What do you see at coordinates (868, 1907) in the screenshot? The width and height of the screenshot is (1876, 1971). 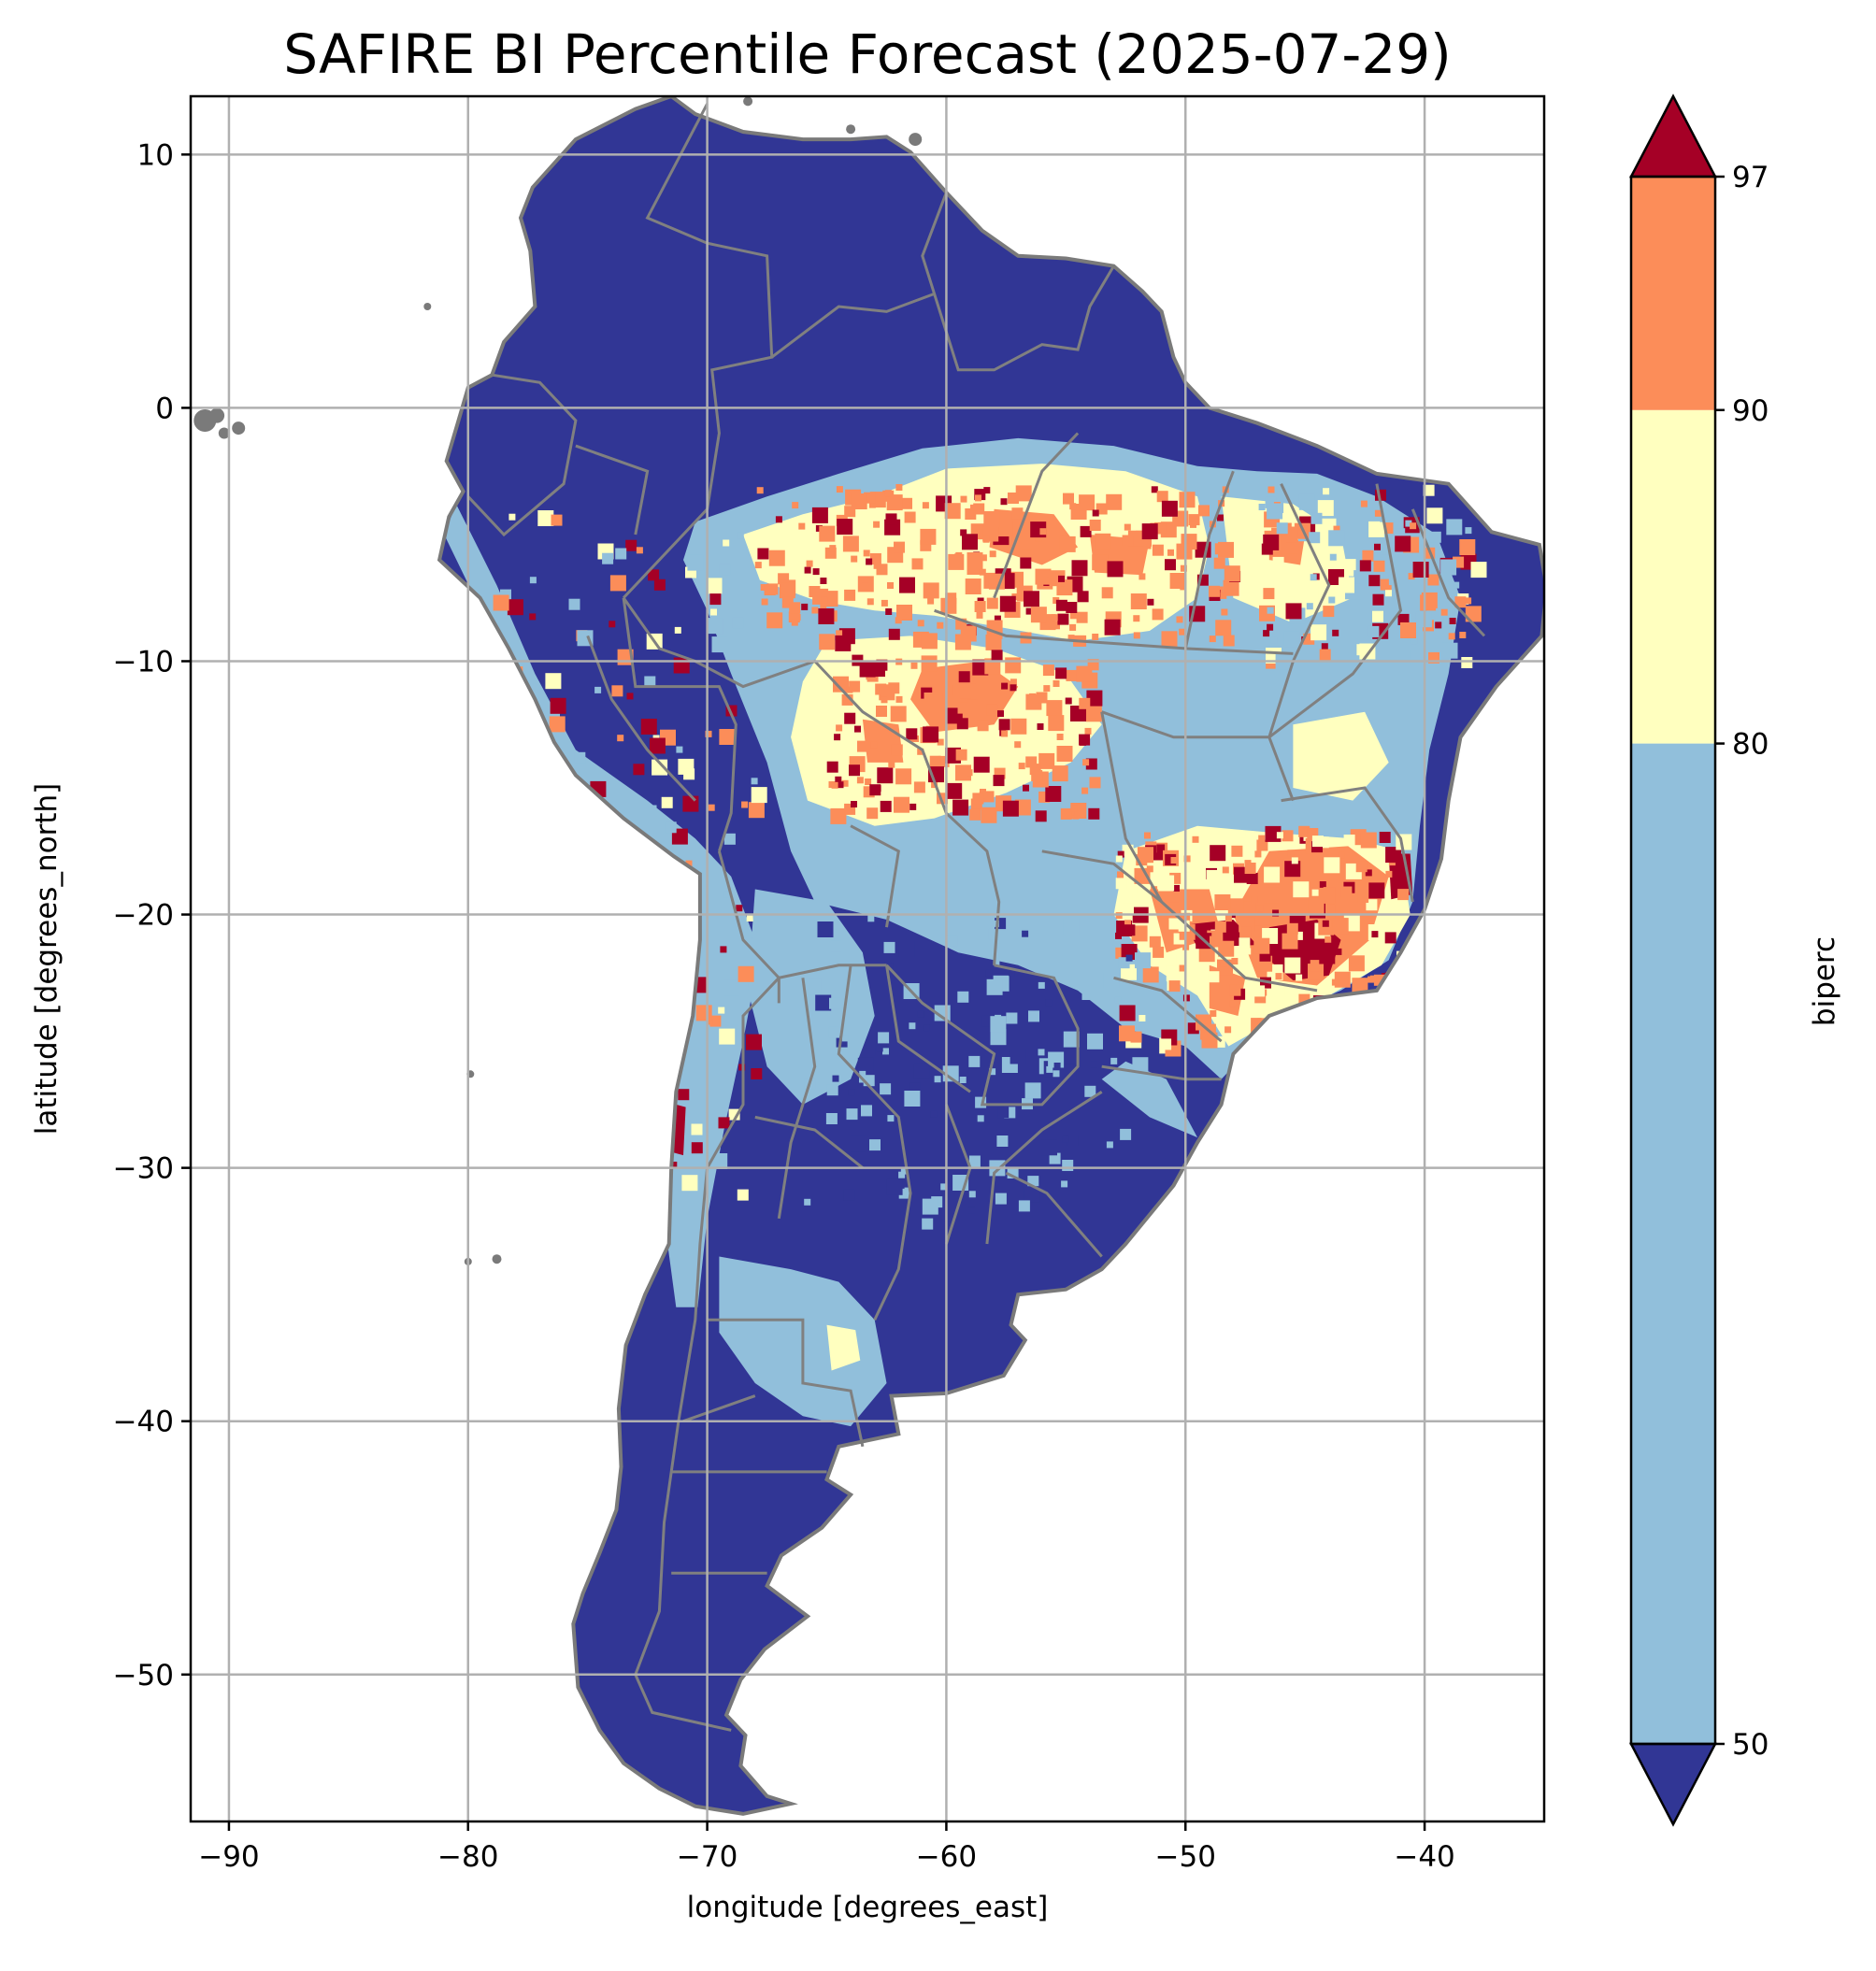 I see `x-axis-label: longitude [degrees_east]` at bounding box center [868, 1907].